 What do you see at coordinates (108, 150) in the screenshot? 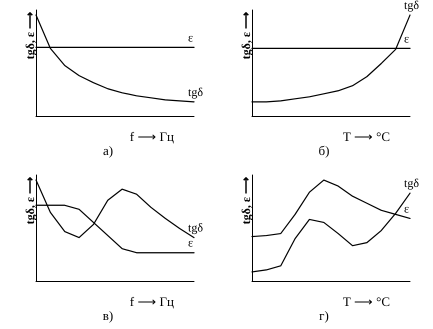
I see `text: а)` at bounding box center [108, 150].